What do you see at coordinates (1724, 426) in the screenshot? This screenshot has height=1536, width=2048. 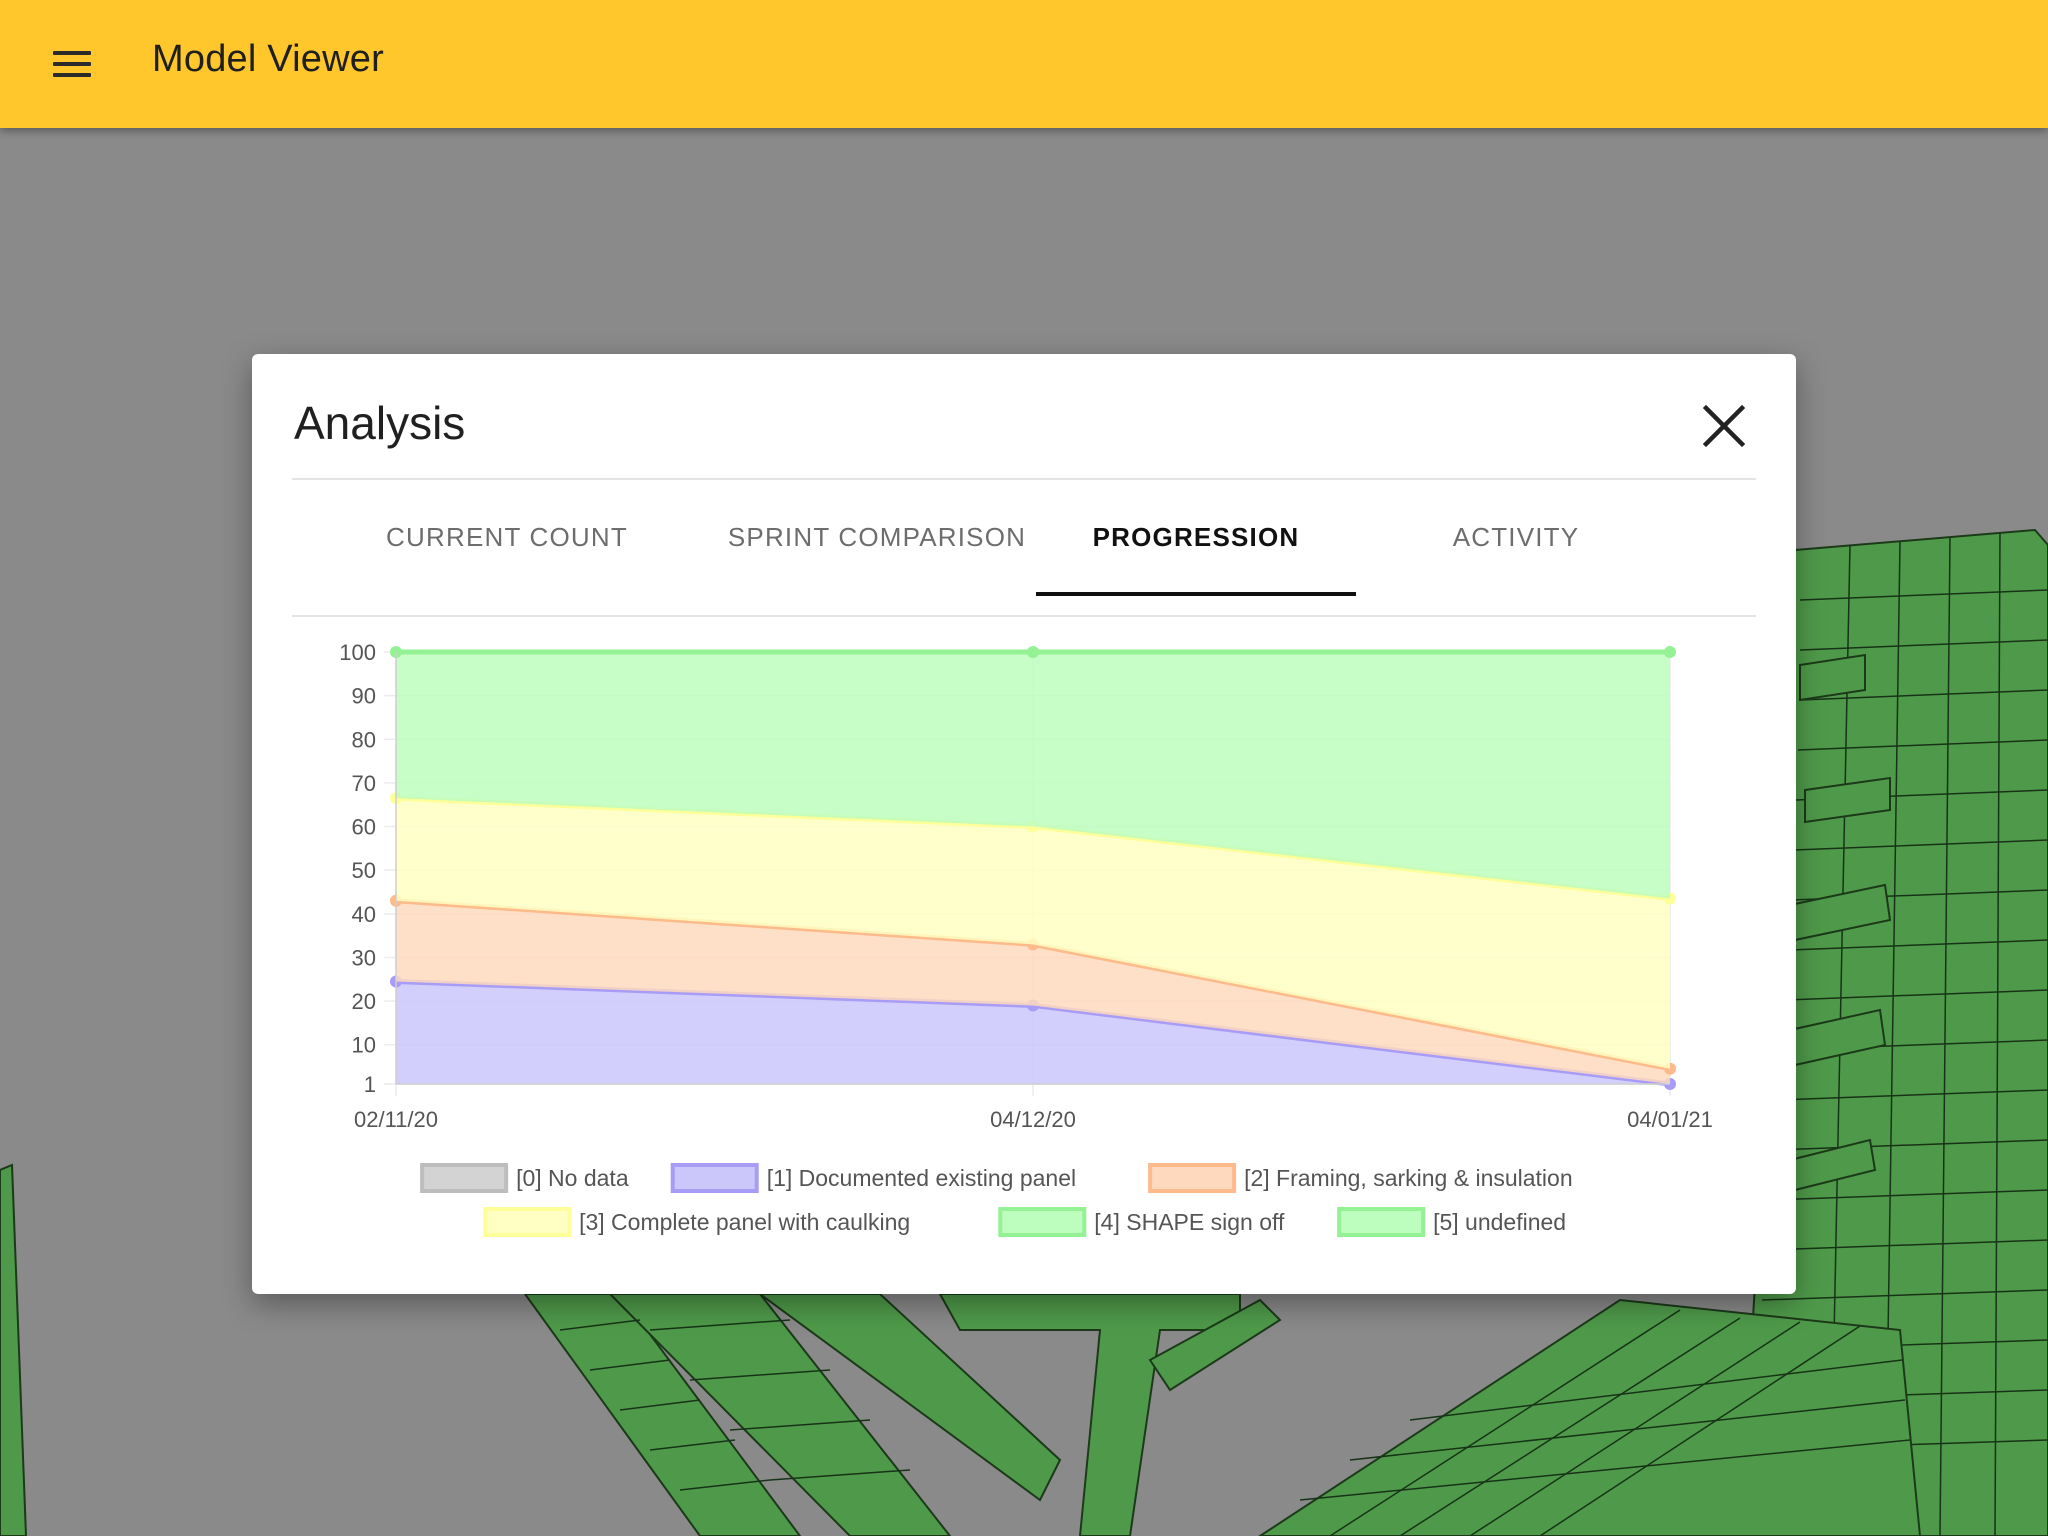 I see `close-icon` at bounding box center [1724, 426].